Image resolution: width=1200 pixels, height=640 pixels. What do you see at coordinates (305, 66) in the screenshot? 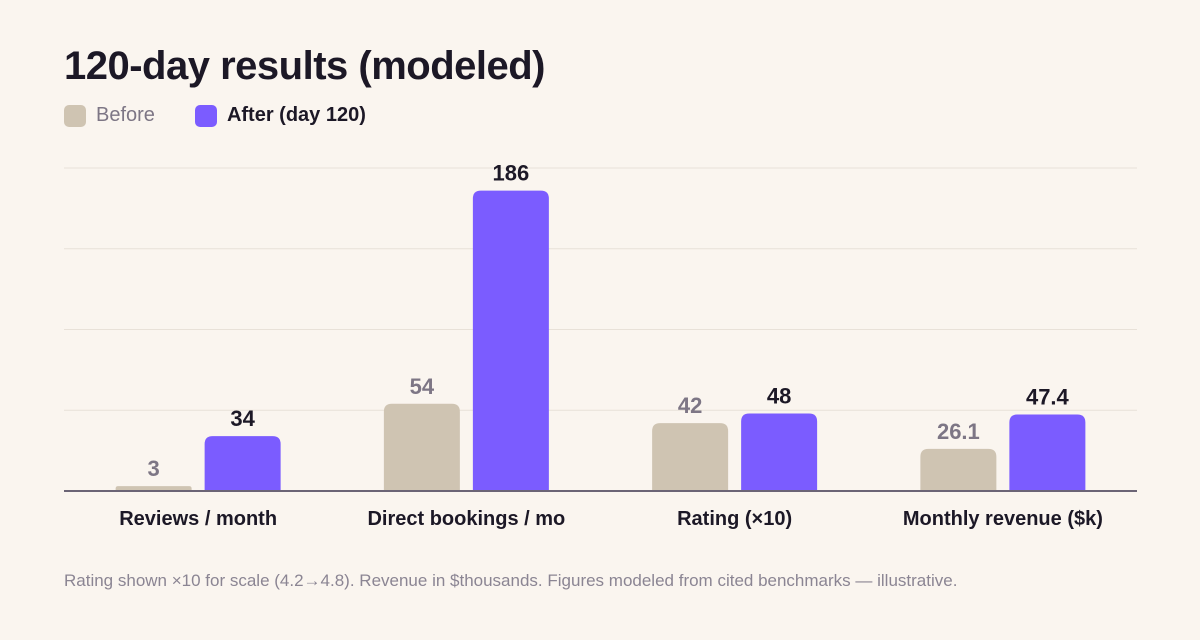
I see `chart-title: 120-day results (modeled)` at bounding box center [305, 66].